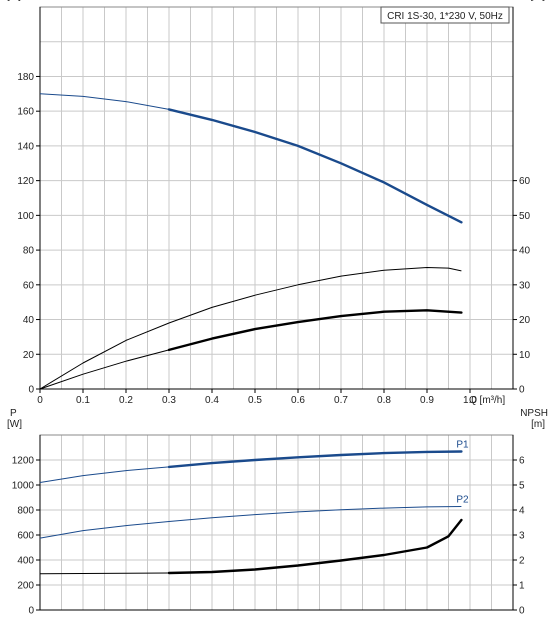 This screenshot has height=622, width=555. What do you see at coordinates (25, 181) in the screenshot?
I see `left-tick-label: 120` at bounding box center [25, 181].